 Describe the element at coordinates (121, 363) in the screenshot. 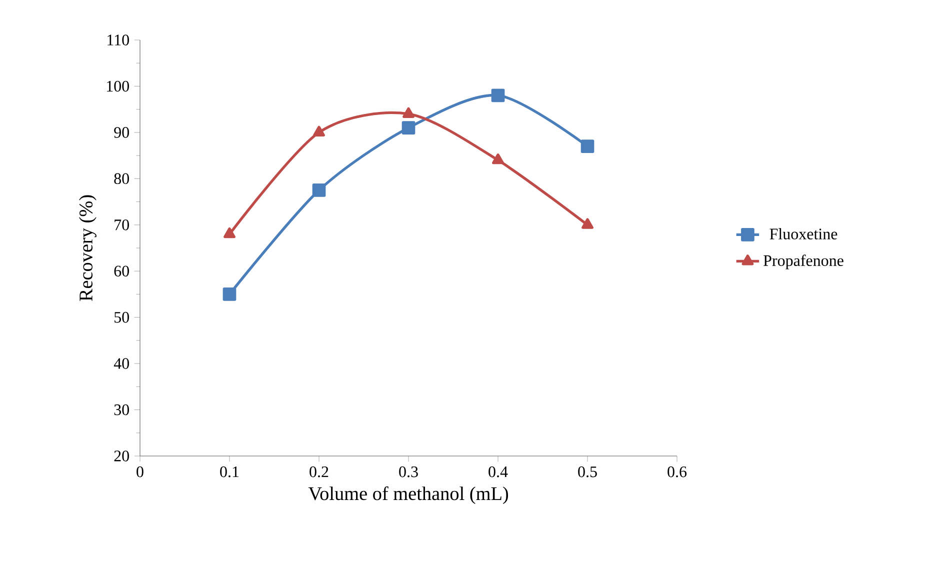

I see `y-tick-label: 40` at that location.